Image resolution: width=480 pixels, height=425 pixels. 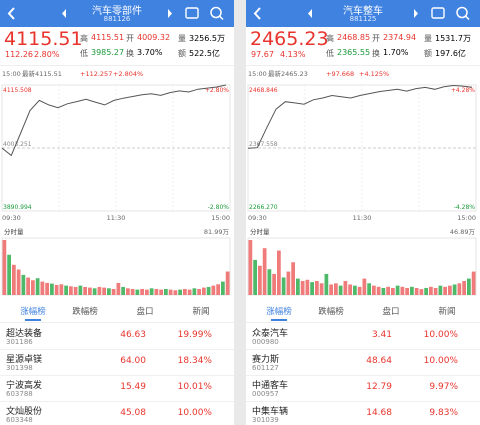 I want to click on header-title: 汽车零部件, so click(x=117, y=11).